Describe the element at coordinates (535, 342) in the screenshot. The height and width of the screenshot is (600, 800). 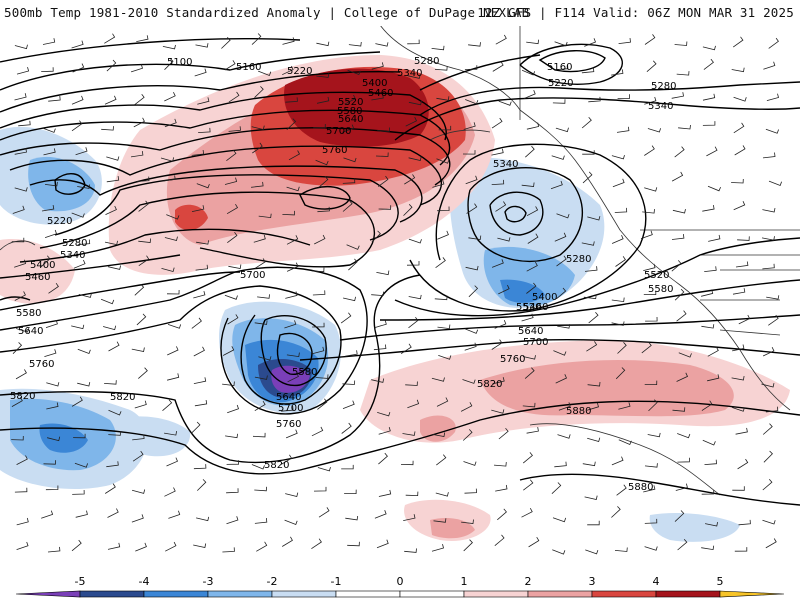
I see `contour-label: 5700` at that location.